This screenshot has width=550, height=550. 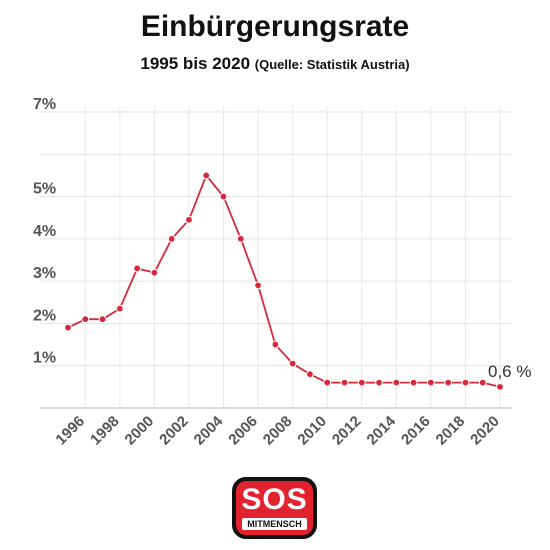 I want to click on x-tick-label: 2020, so click(x=485, y=431).